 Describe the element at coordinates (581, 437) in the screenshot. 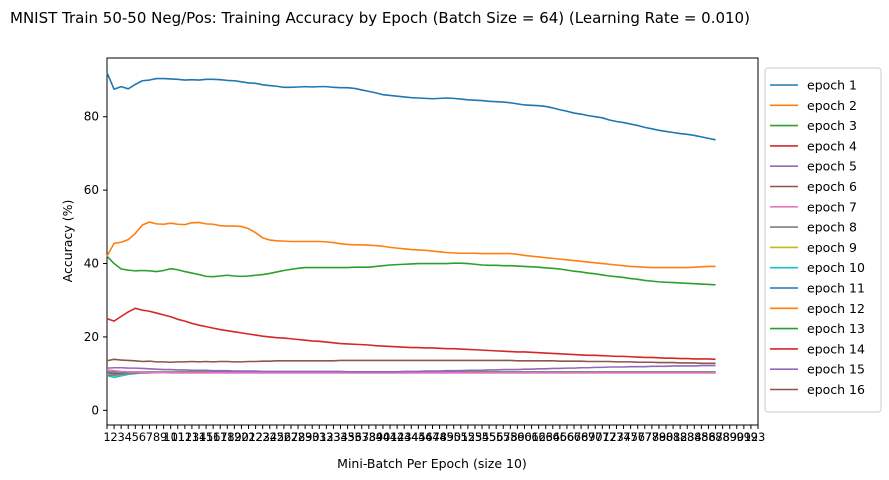

I see `x-tick-label: 68` at that location.